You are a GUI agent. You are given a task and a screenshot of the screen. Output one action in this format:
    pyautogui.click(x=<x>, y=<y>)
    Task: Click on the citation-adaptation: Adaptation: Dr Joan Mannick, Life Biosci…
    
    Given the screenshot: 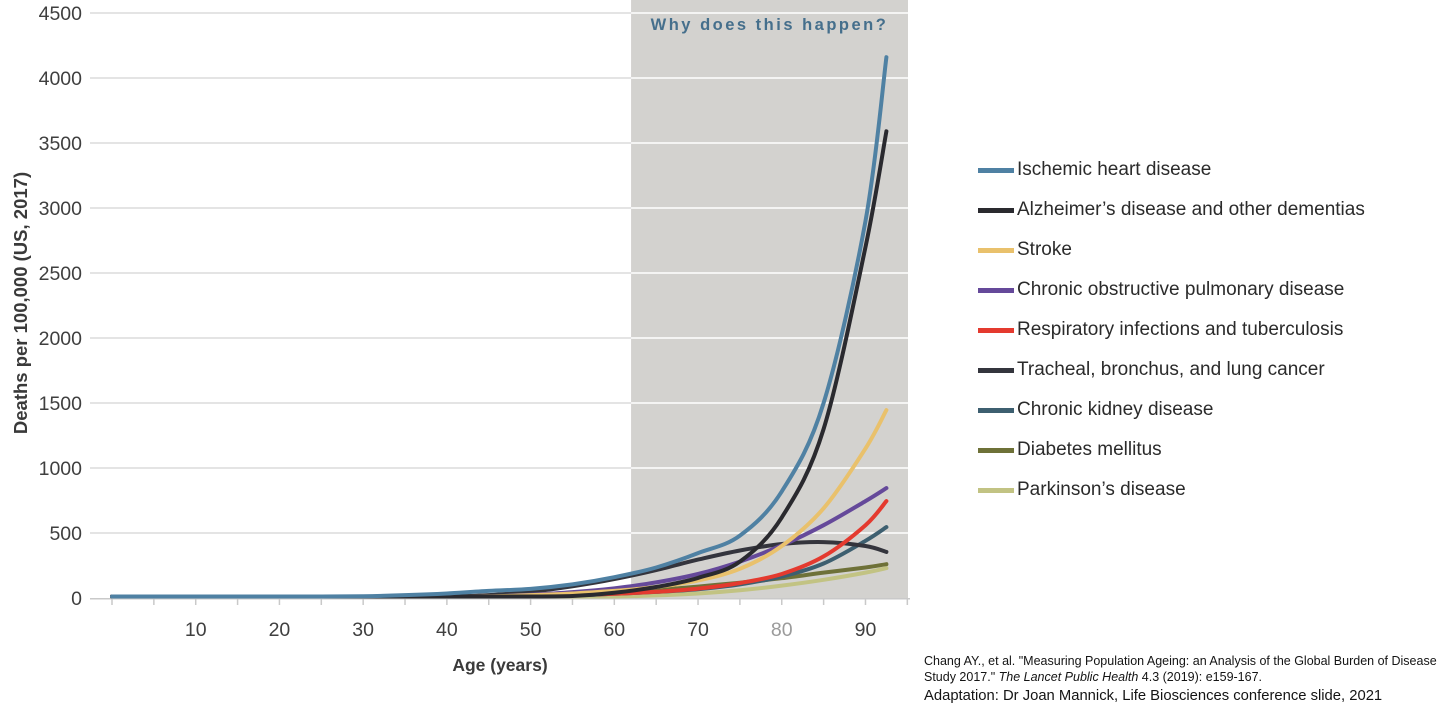 What is the action you would take?
    pyautogui.click(x=1153, y=696)
    